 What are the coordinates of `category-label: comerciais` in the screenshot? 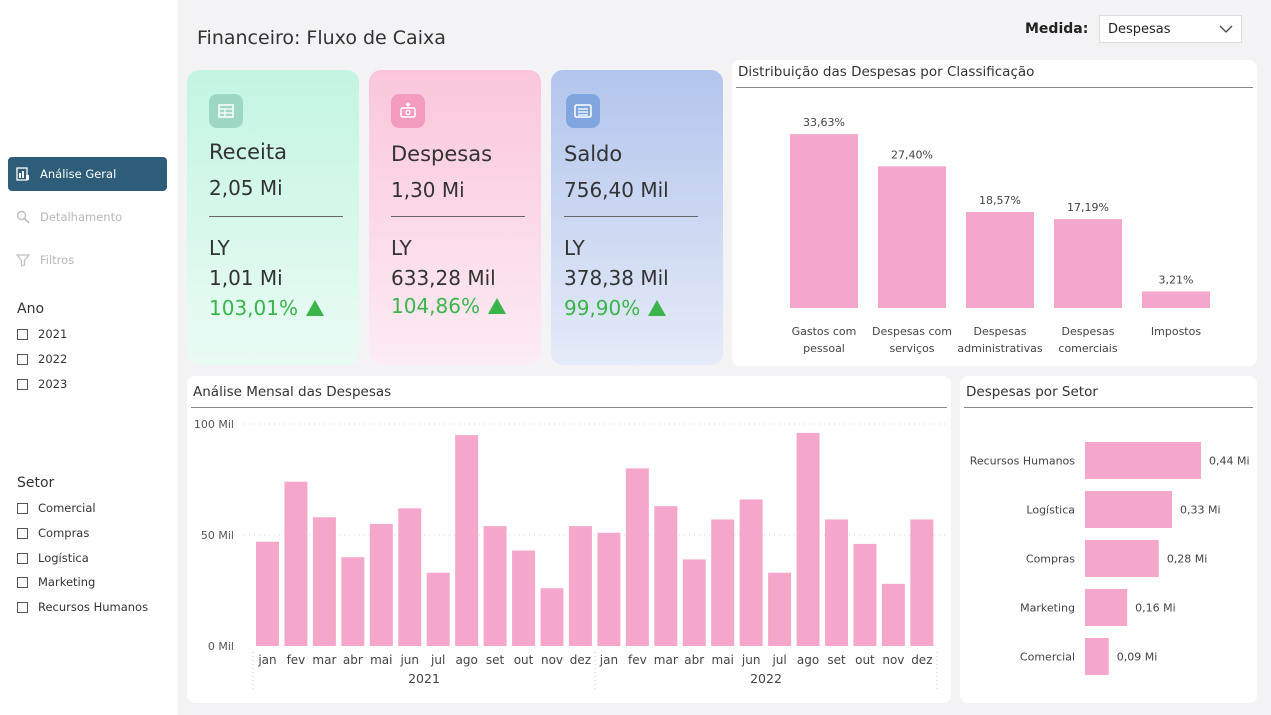 It's located at (1087, 348).